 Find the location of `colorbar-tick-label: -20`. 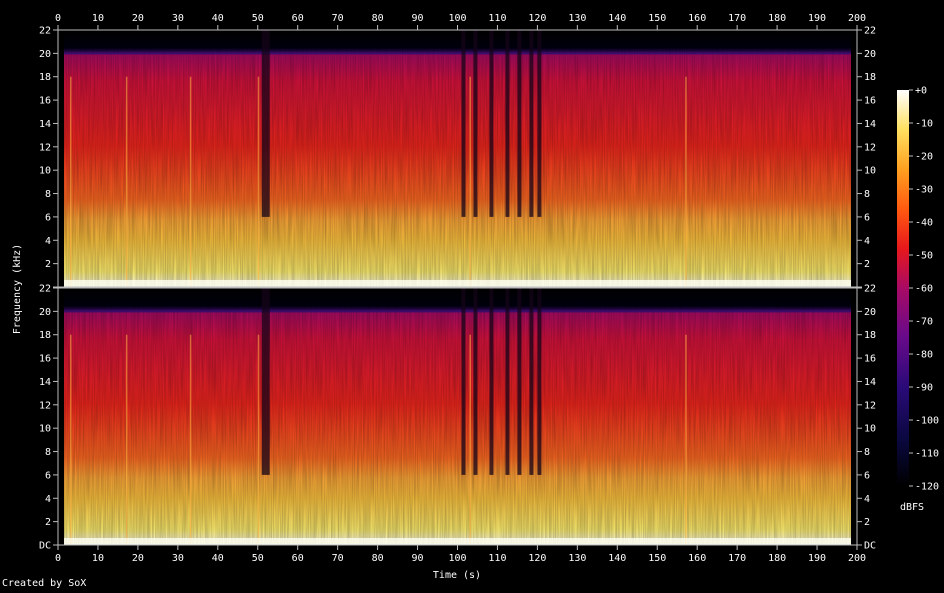

colorbar-tick-label: -20 is located at coordinates (924, 157).